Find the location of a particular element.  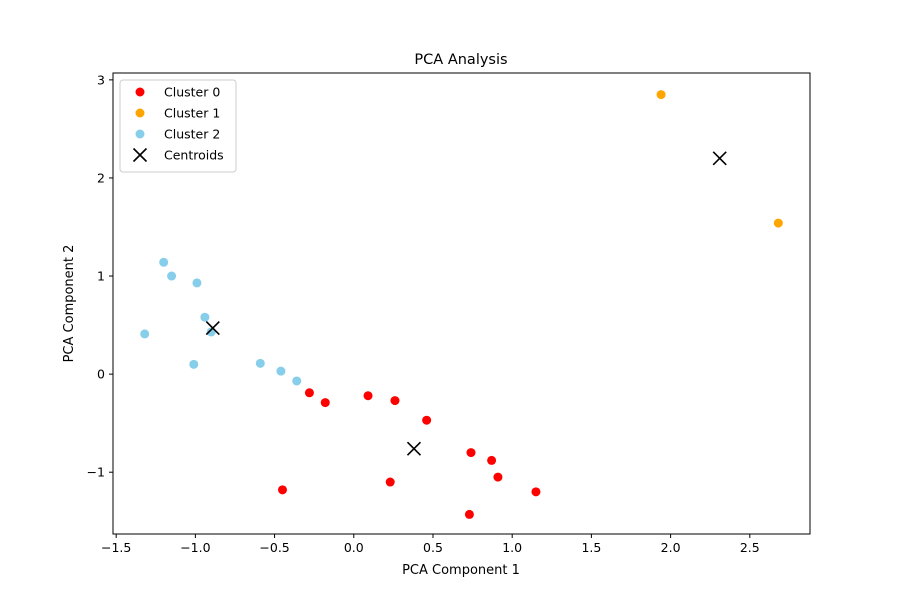

x-tick-label: 0.5 is located at coordinates (433, 547).